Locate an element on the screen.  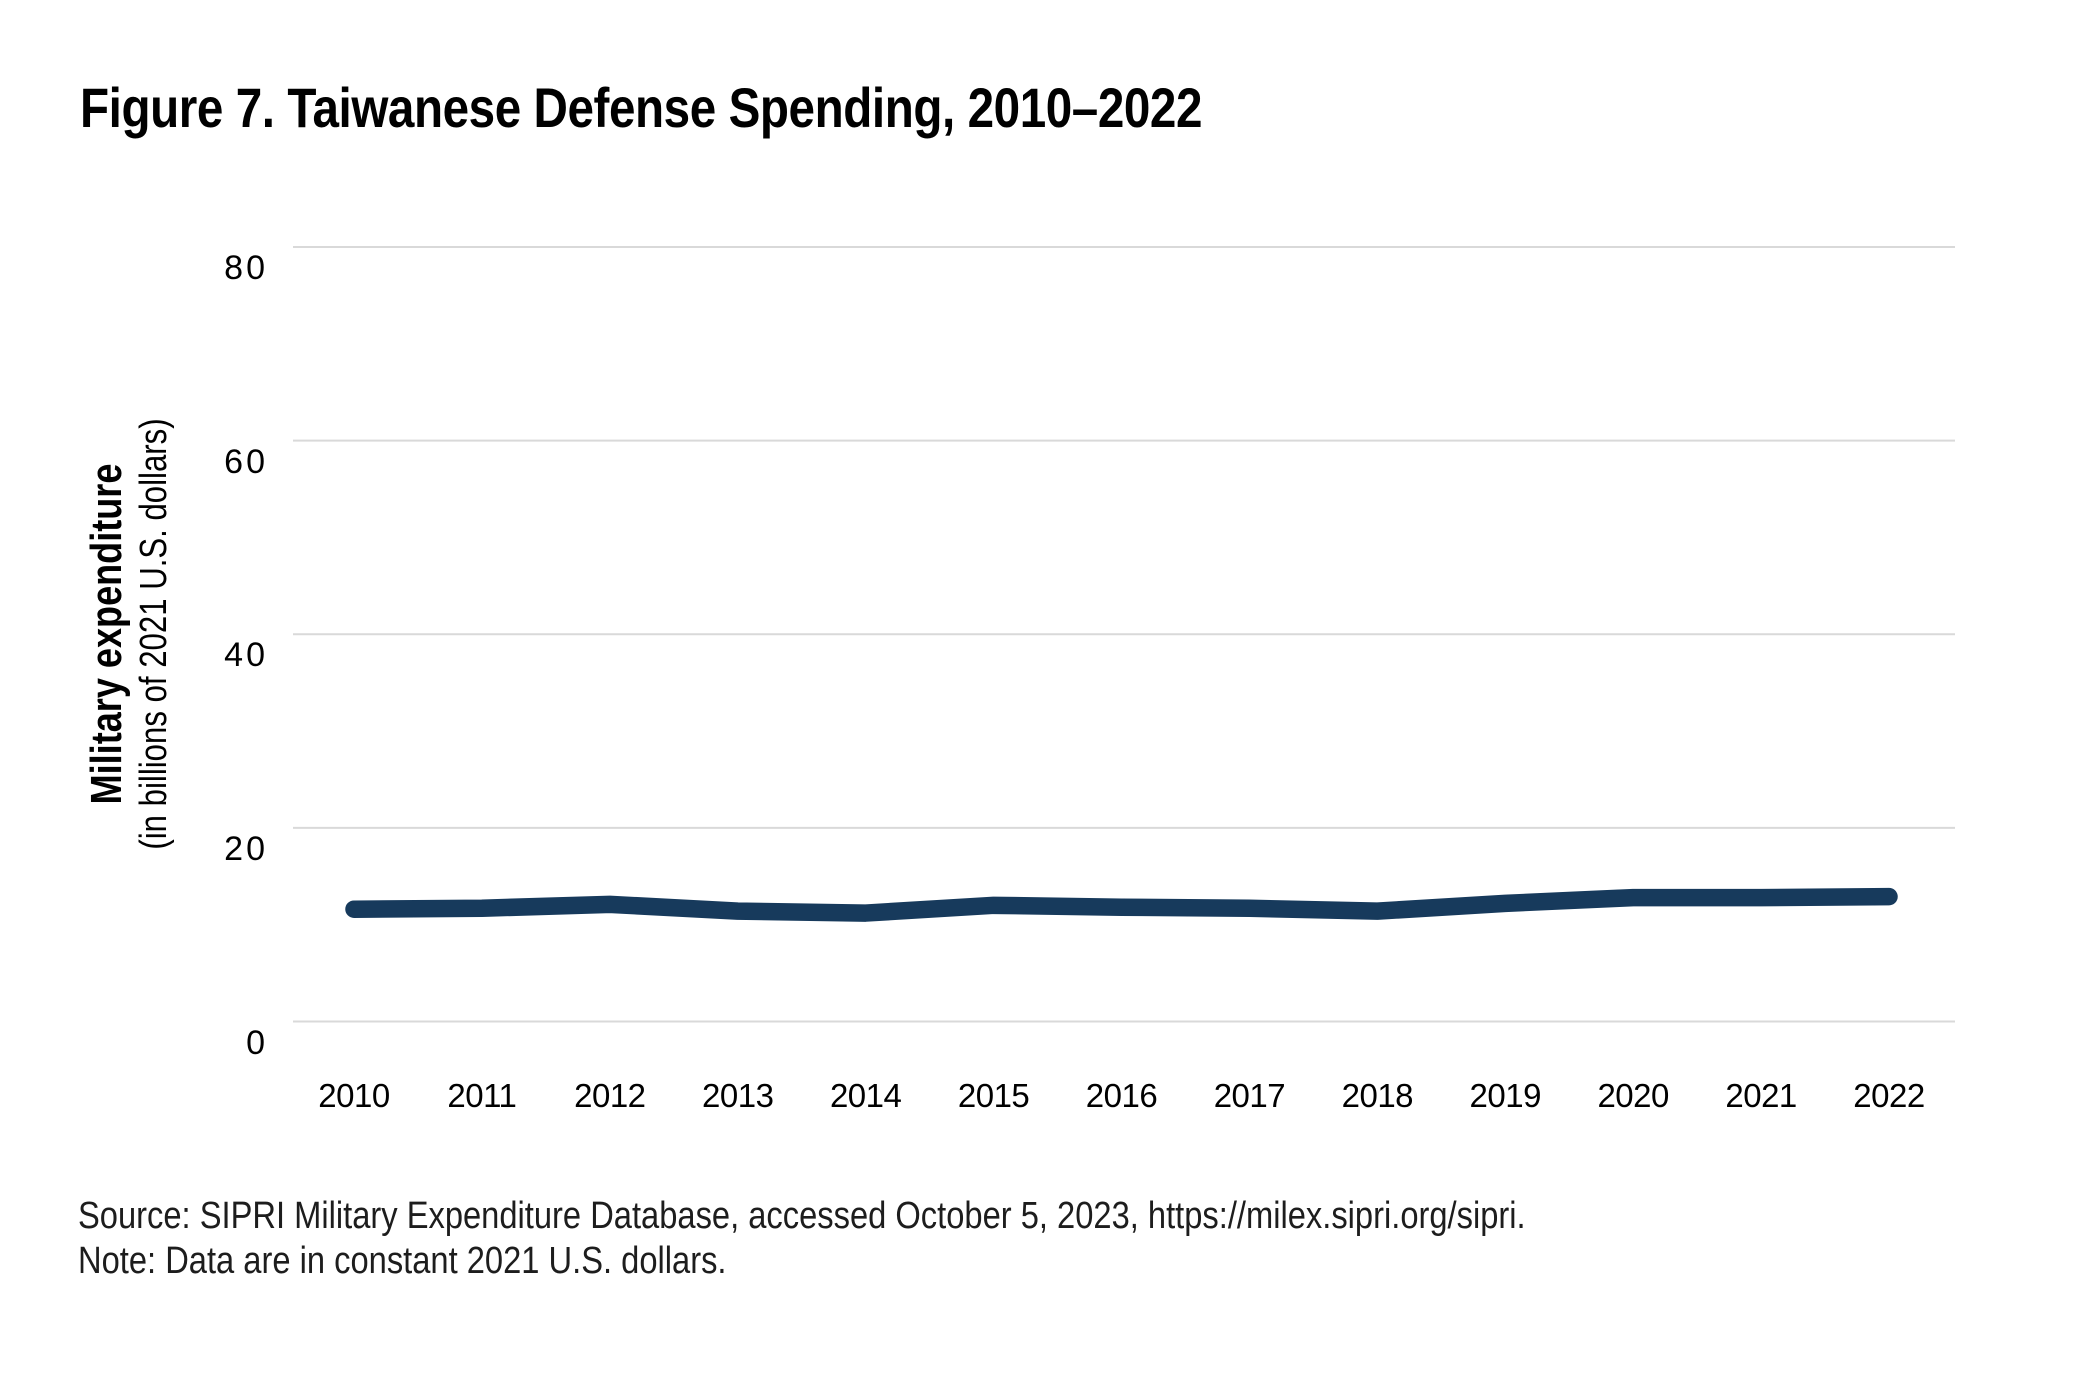
x-tick-label-2020: 2020 is located at coordinates (1633, 1095).